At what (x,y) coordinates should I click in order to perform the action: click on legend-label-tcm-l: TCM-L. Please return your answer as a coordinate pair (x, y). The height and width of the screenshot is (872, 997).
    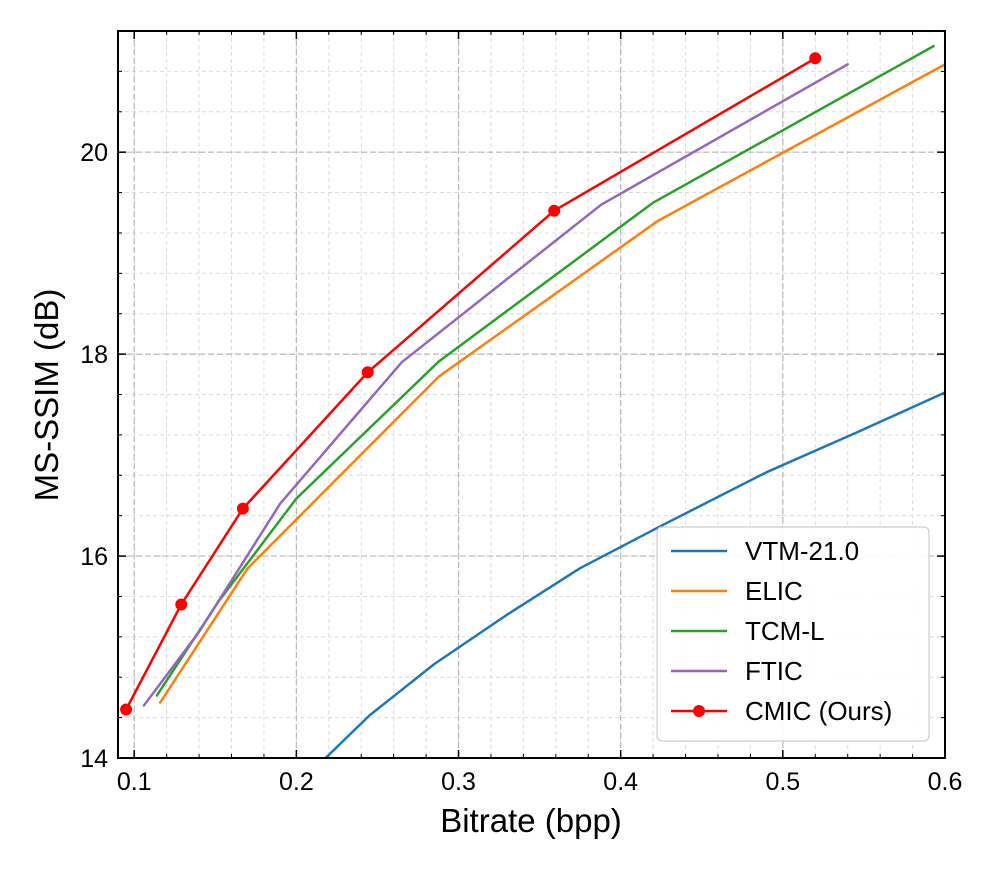
    Looking at the image, I should click on (784, 631).